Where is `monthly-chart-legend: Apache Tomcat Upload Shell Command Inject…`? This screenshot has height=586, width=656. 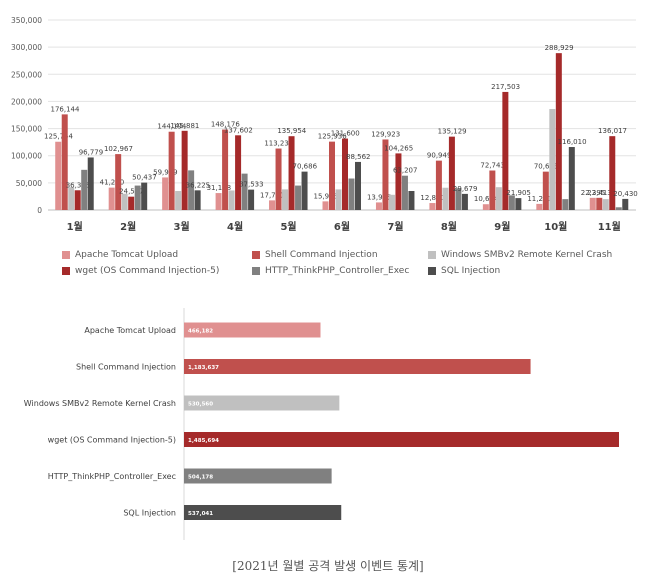 monthly-chart-legend: Apache Tomcat Upload Shell Command Inject… is located at coordinates (328, 266).